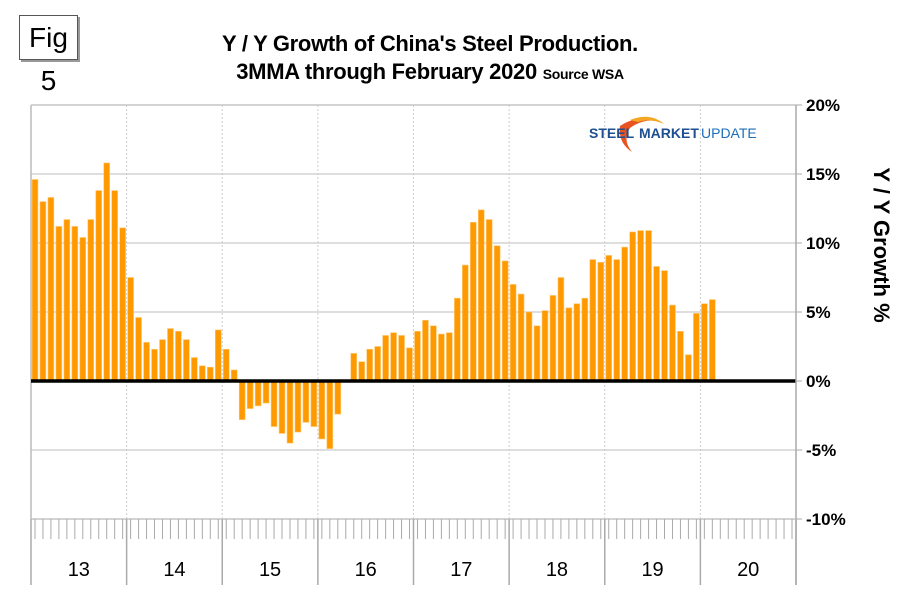 The image size is (910, 603). Describe the element at coordinates (821, 450) in the screenshot. I see `y-tick-label: -5%` at that location.